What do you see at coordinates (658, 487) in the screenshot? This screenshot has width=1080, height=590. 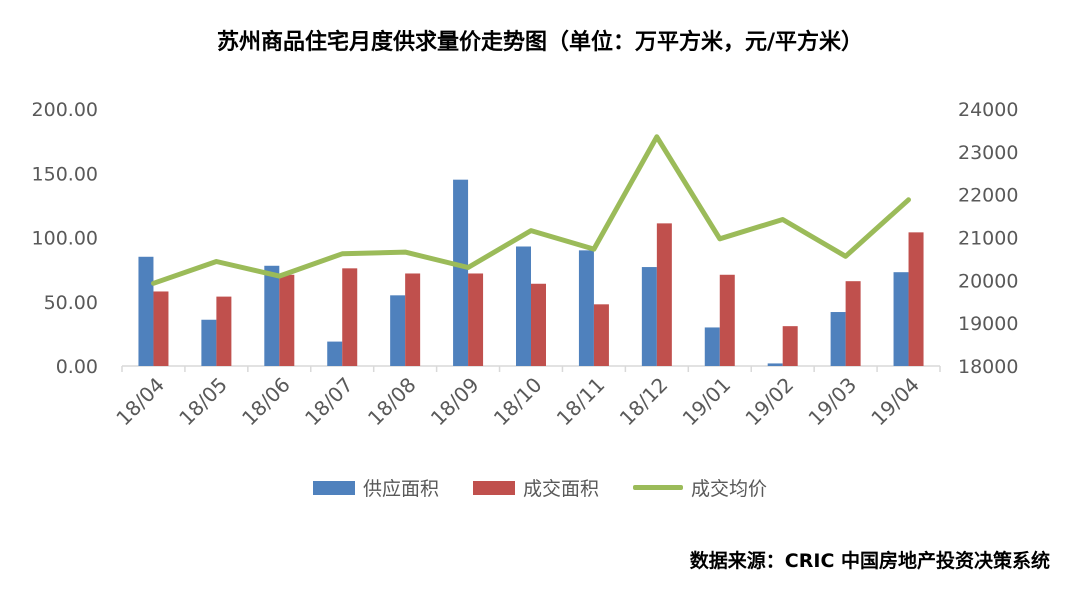 I see `legend-swatch-price` at bounding box center [658, 487].